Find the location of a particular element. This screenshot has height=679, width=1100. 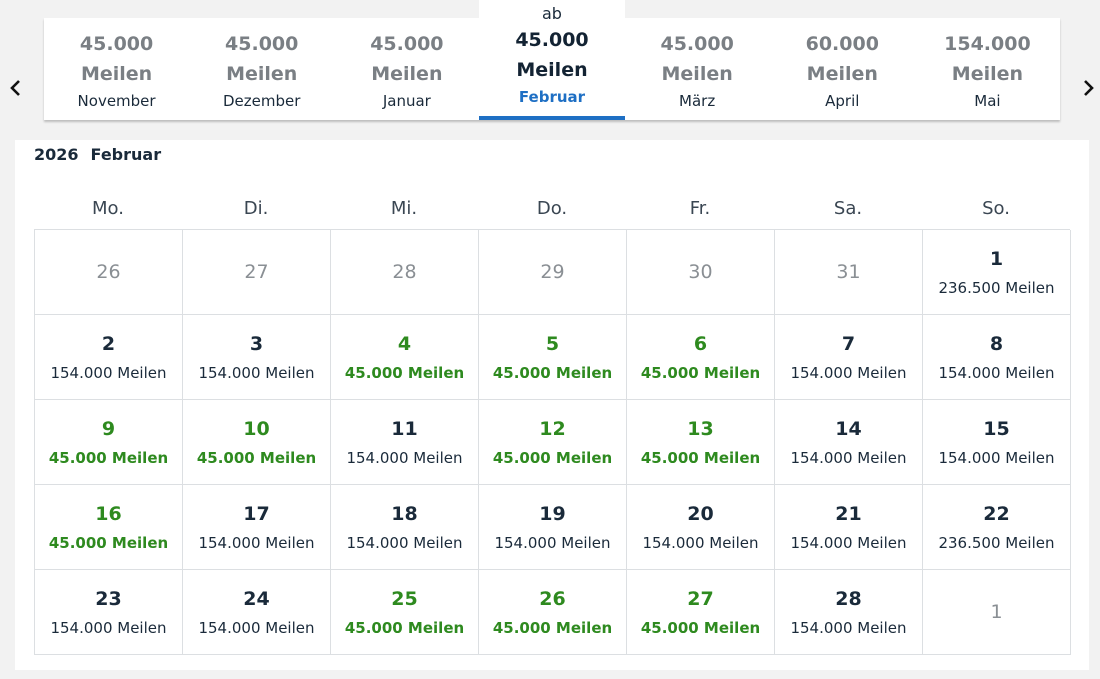

weekday-label: Sa. is located at coordinates (848, 208).